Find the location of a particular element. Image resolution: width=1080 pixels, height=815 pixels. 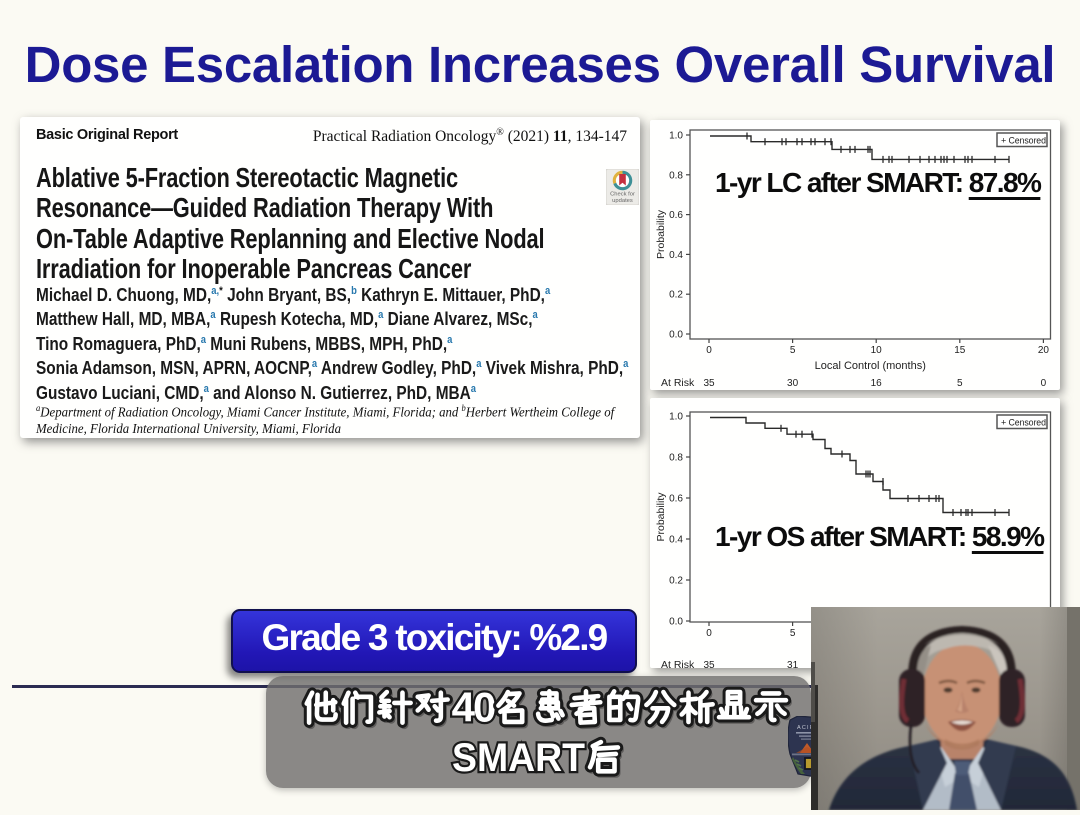

svg-text: 20 is located at coordinates (1044, 350).